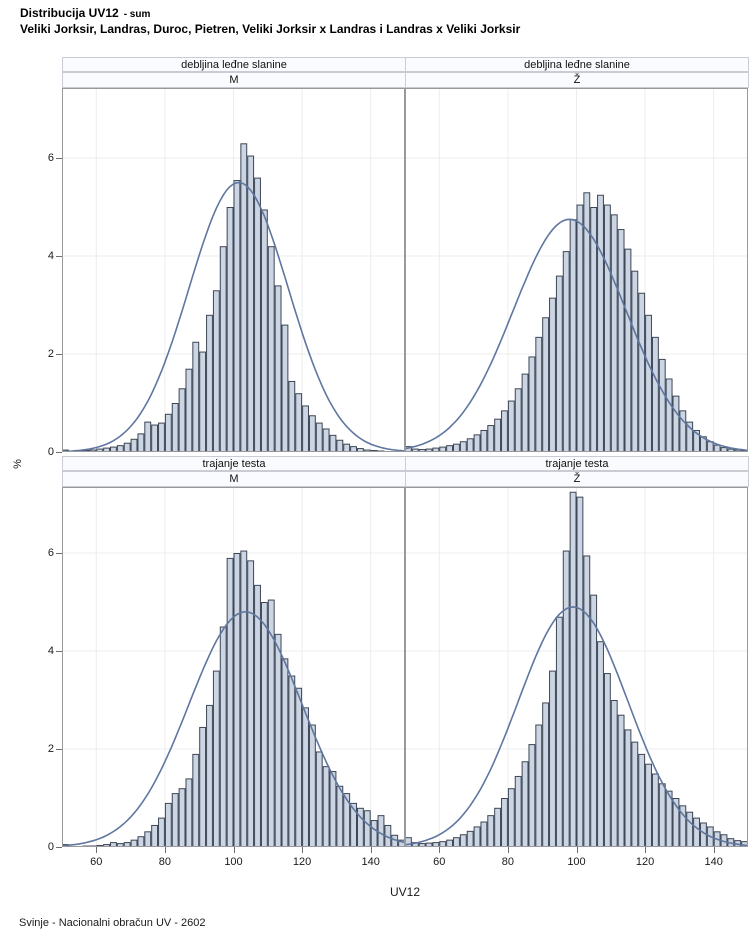 The image size is (756, 945). What do you see at coordinates (405, 892) in the screenshot?
I see `x-axis-label: UV12` at bounding box center [405, 892].